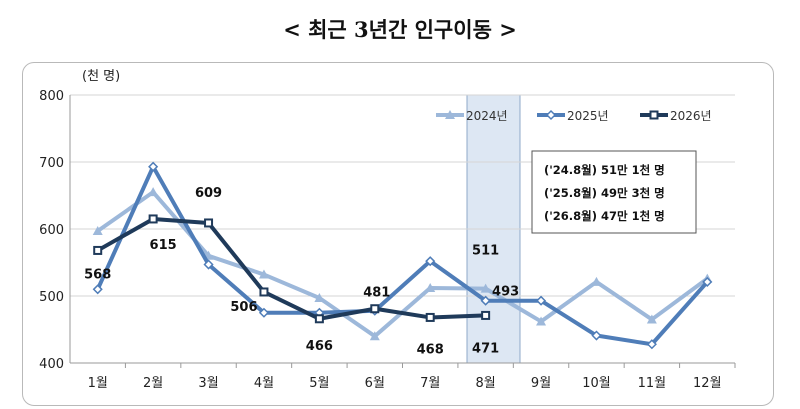 The width and height of the screenshot is (800, 409). Describe the element at coordinates (51, 96) in the screenshot. I see `y-tick-label: 800` at that location.